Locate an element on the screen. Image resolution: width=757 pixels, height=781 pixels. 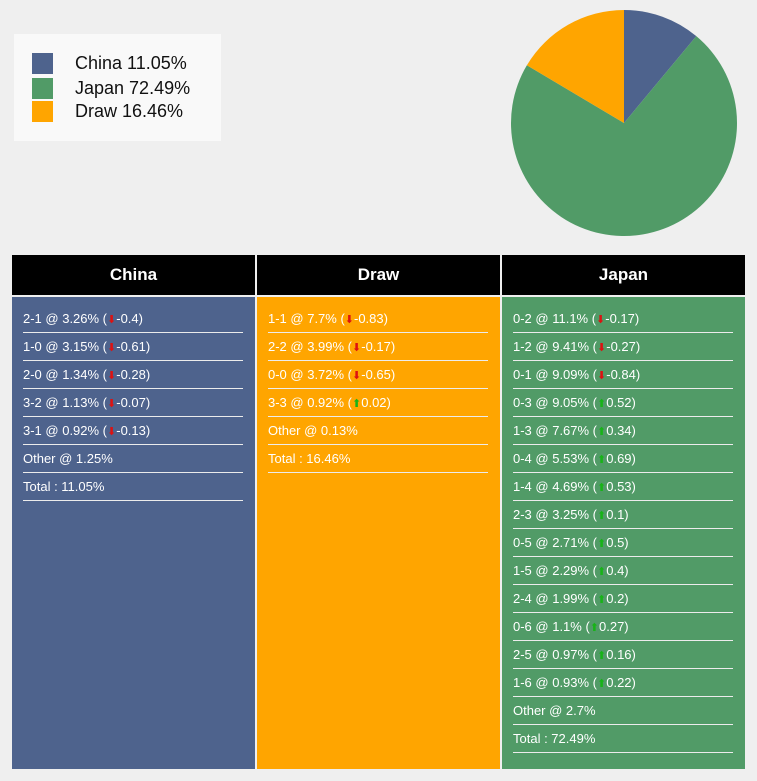
score-row: Total : 16.46% is located at coordinates (378, 459).